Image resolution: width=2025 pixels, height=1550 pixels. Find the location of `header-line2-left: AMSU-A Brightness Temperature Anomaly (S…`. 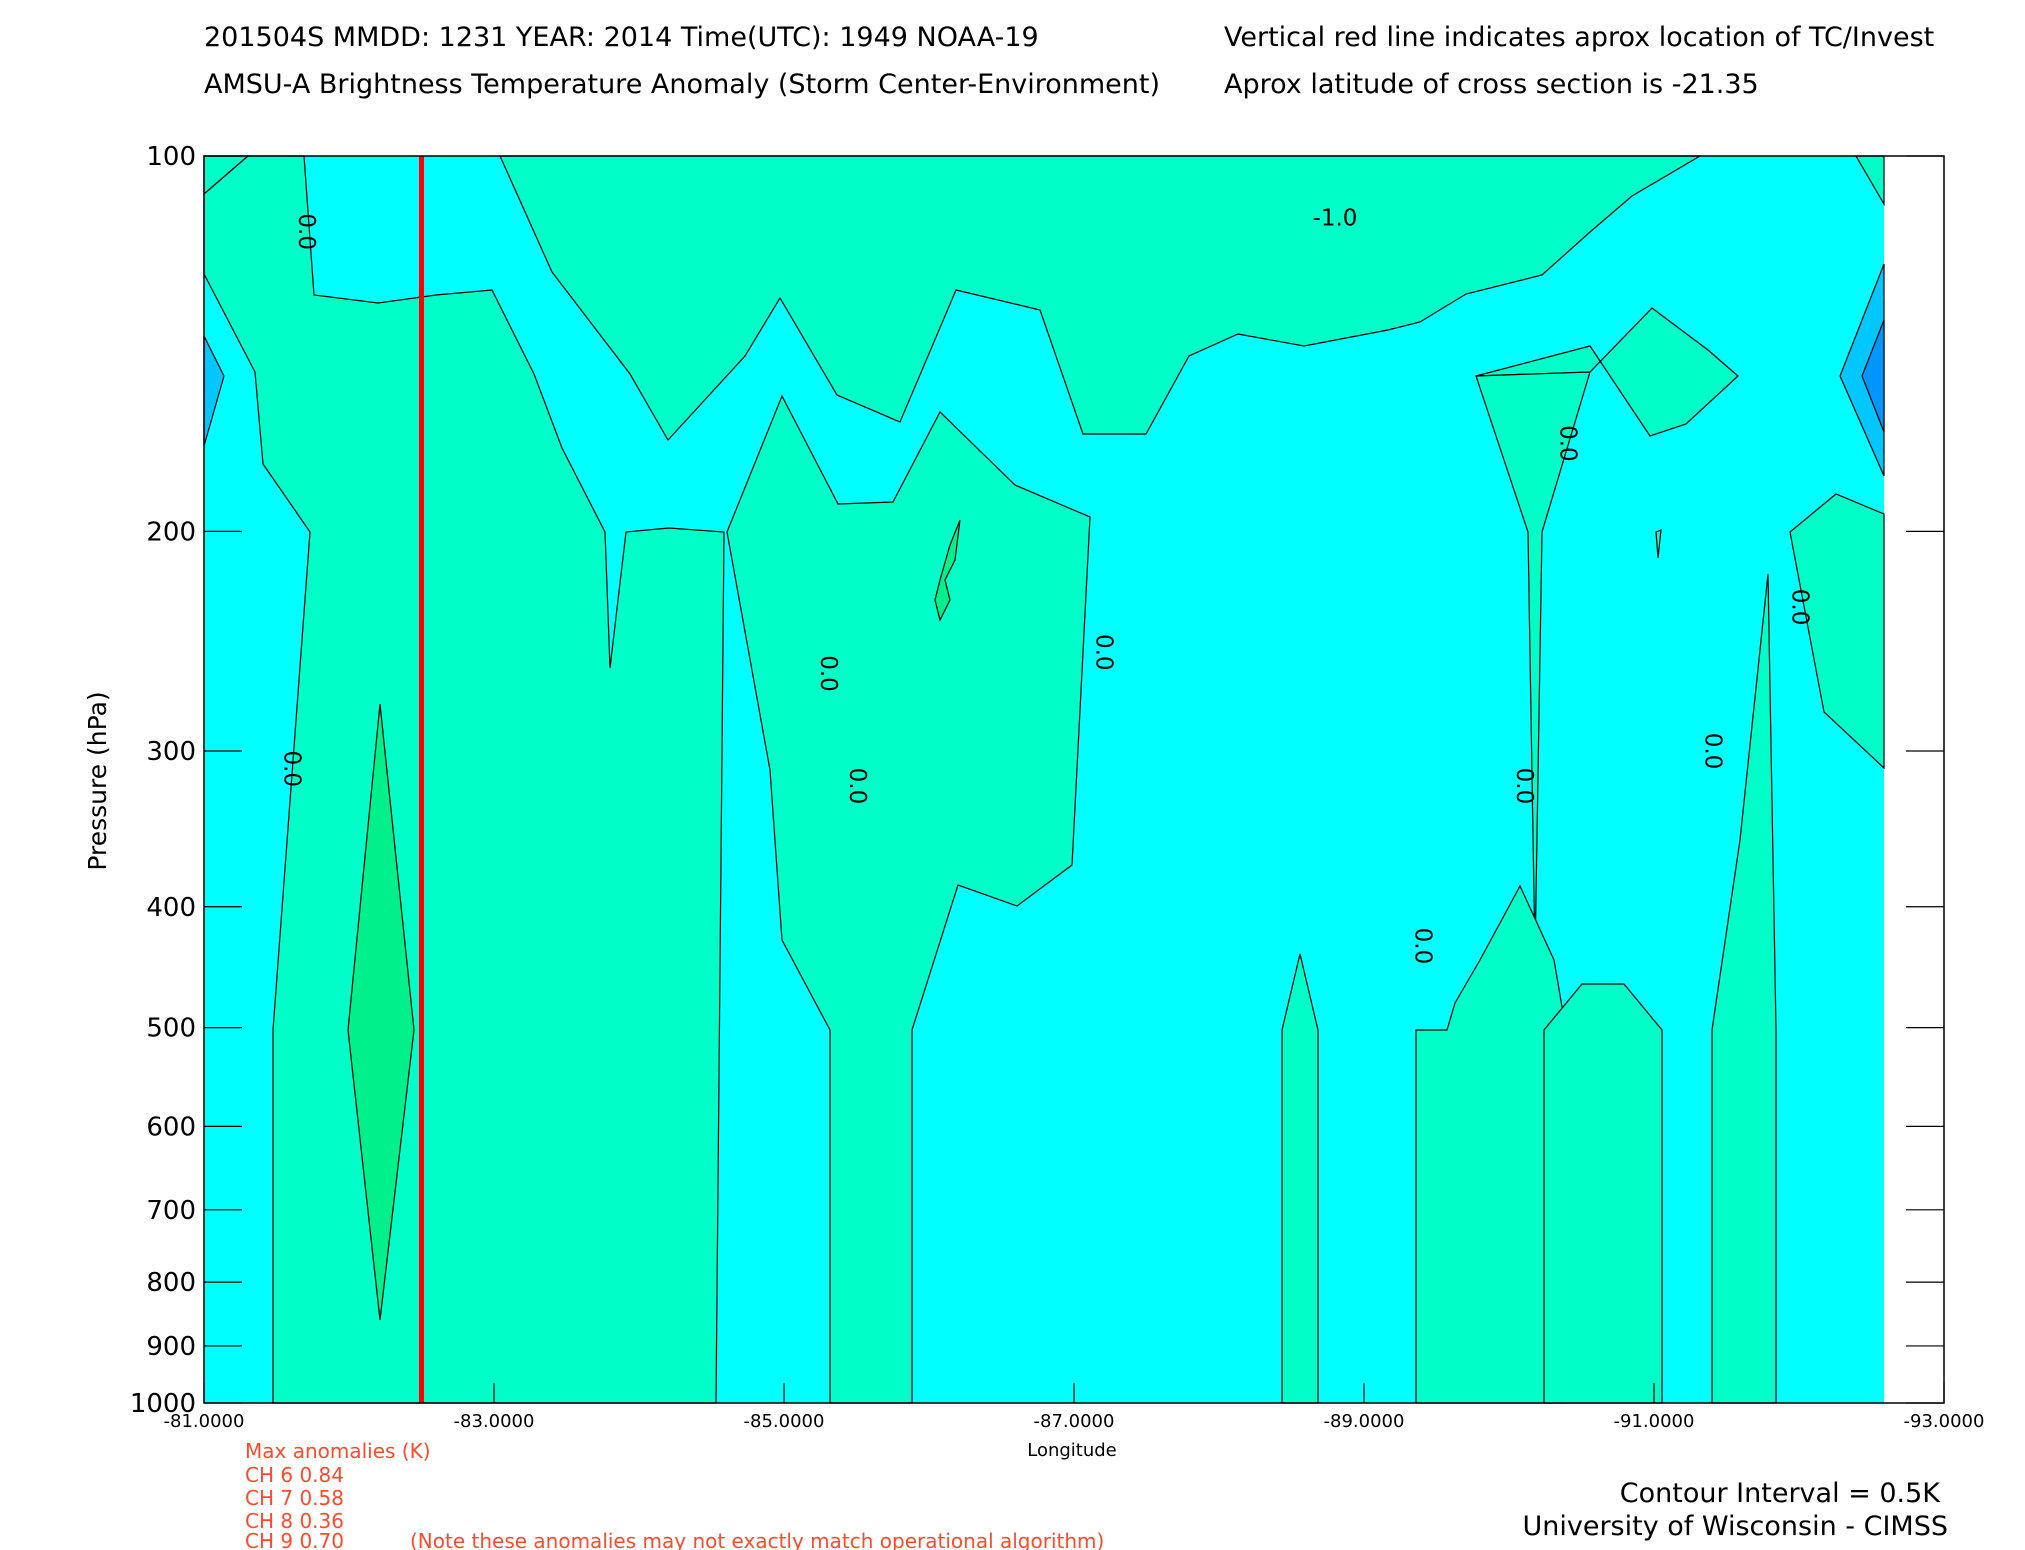

header-line2-left: AMSU-A Brightness Temperature Anomaly (S… is located at coordinates (682, 84).